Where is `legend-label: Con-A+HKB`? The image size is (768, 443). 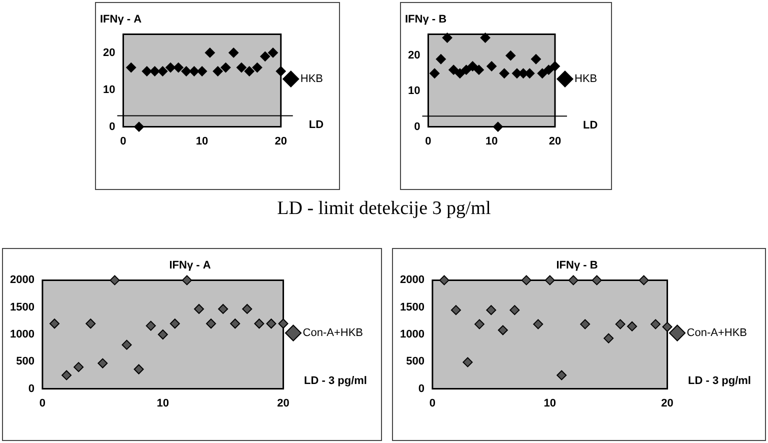 legend-label: Con-A+HKB is located at coordinates (717, 333).